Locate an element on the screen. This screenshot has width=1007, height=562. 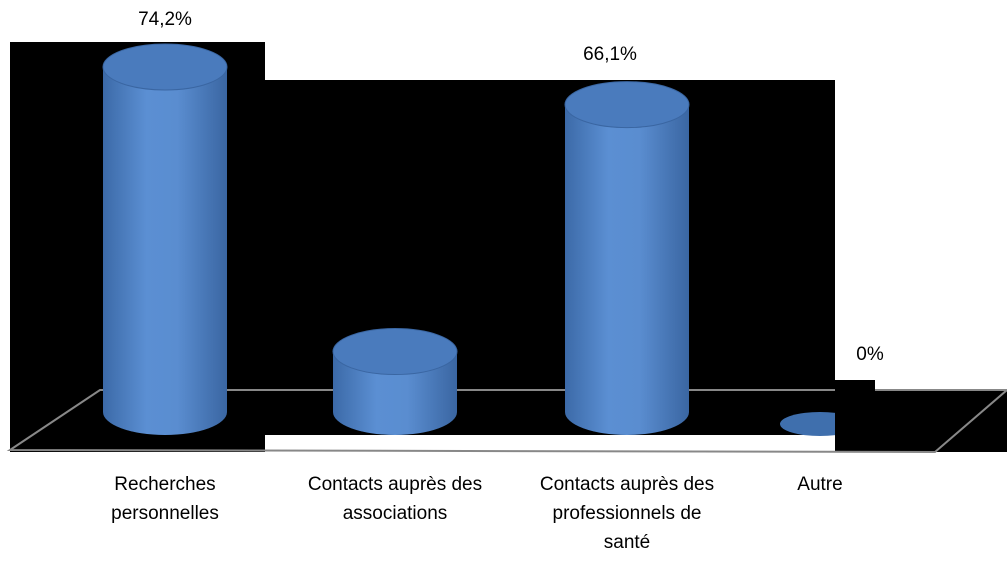
x-tick-label: Recherches personnelles is located at coordinates (165, 499).